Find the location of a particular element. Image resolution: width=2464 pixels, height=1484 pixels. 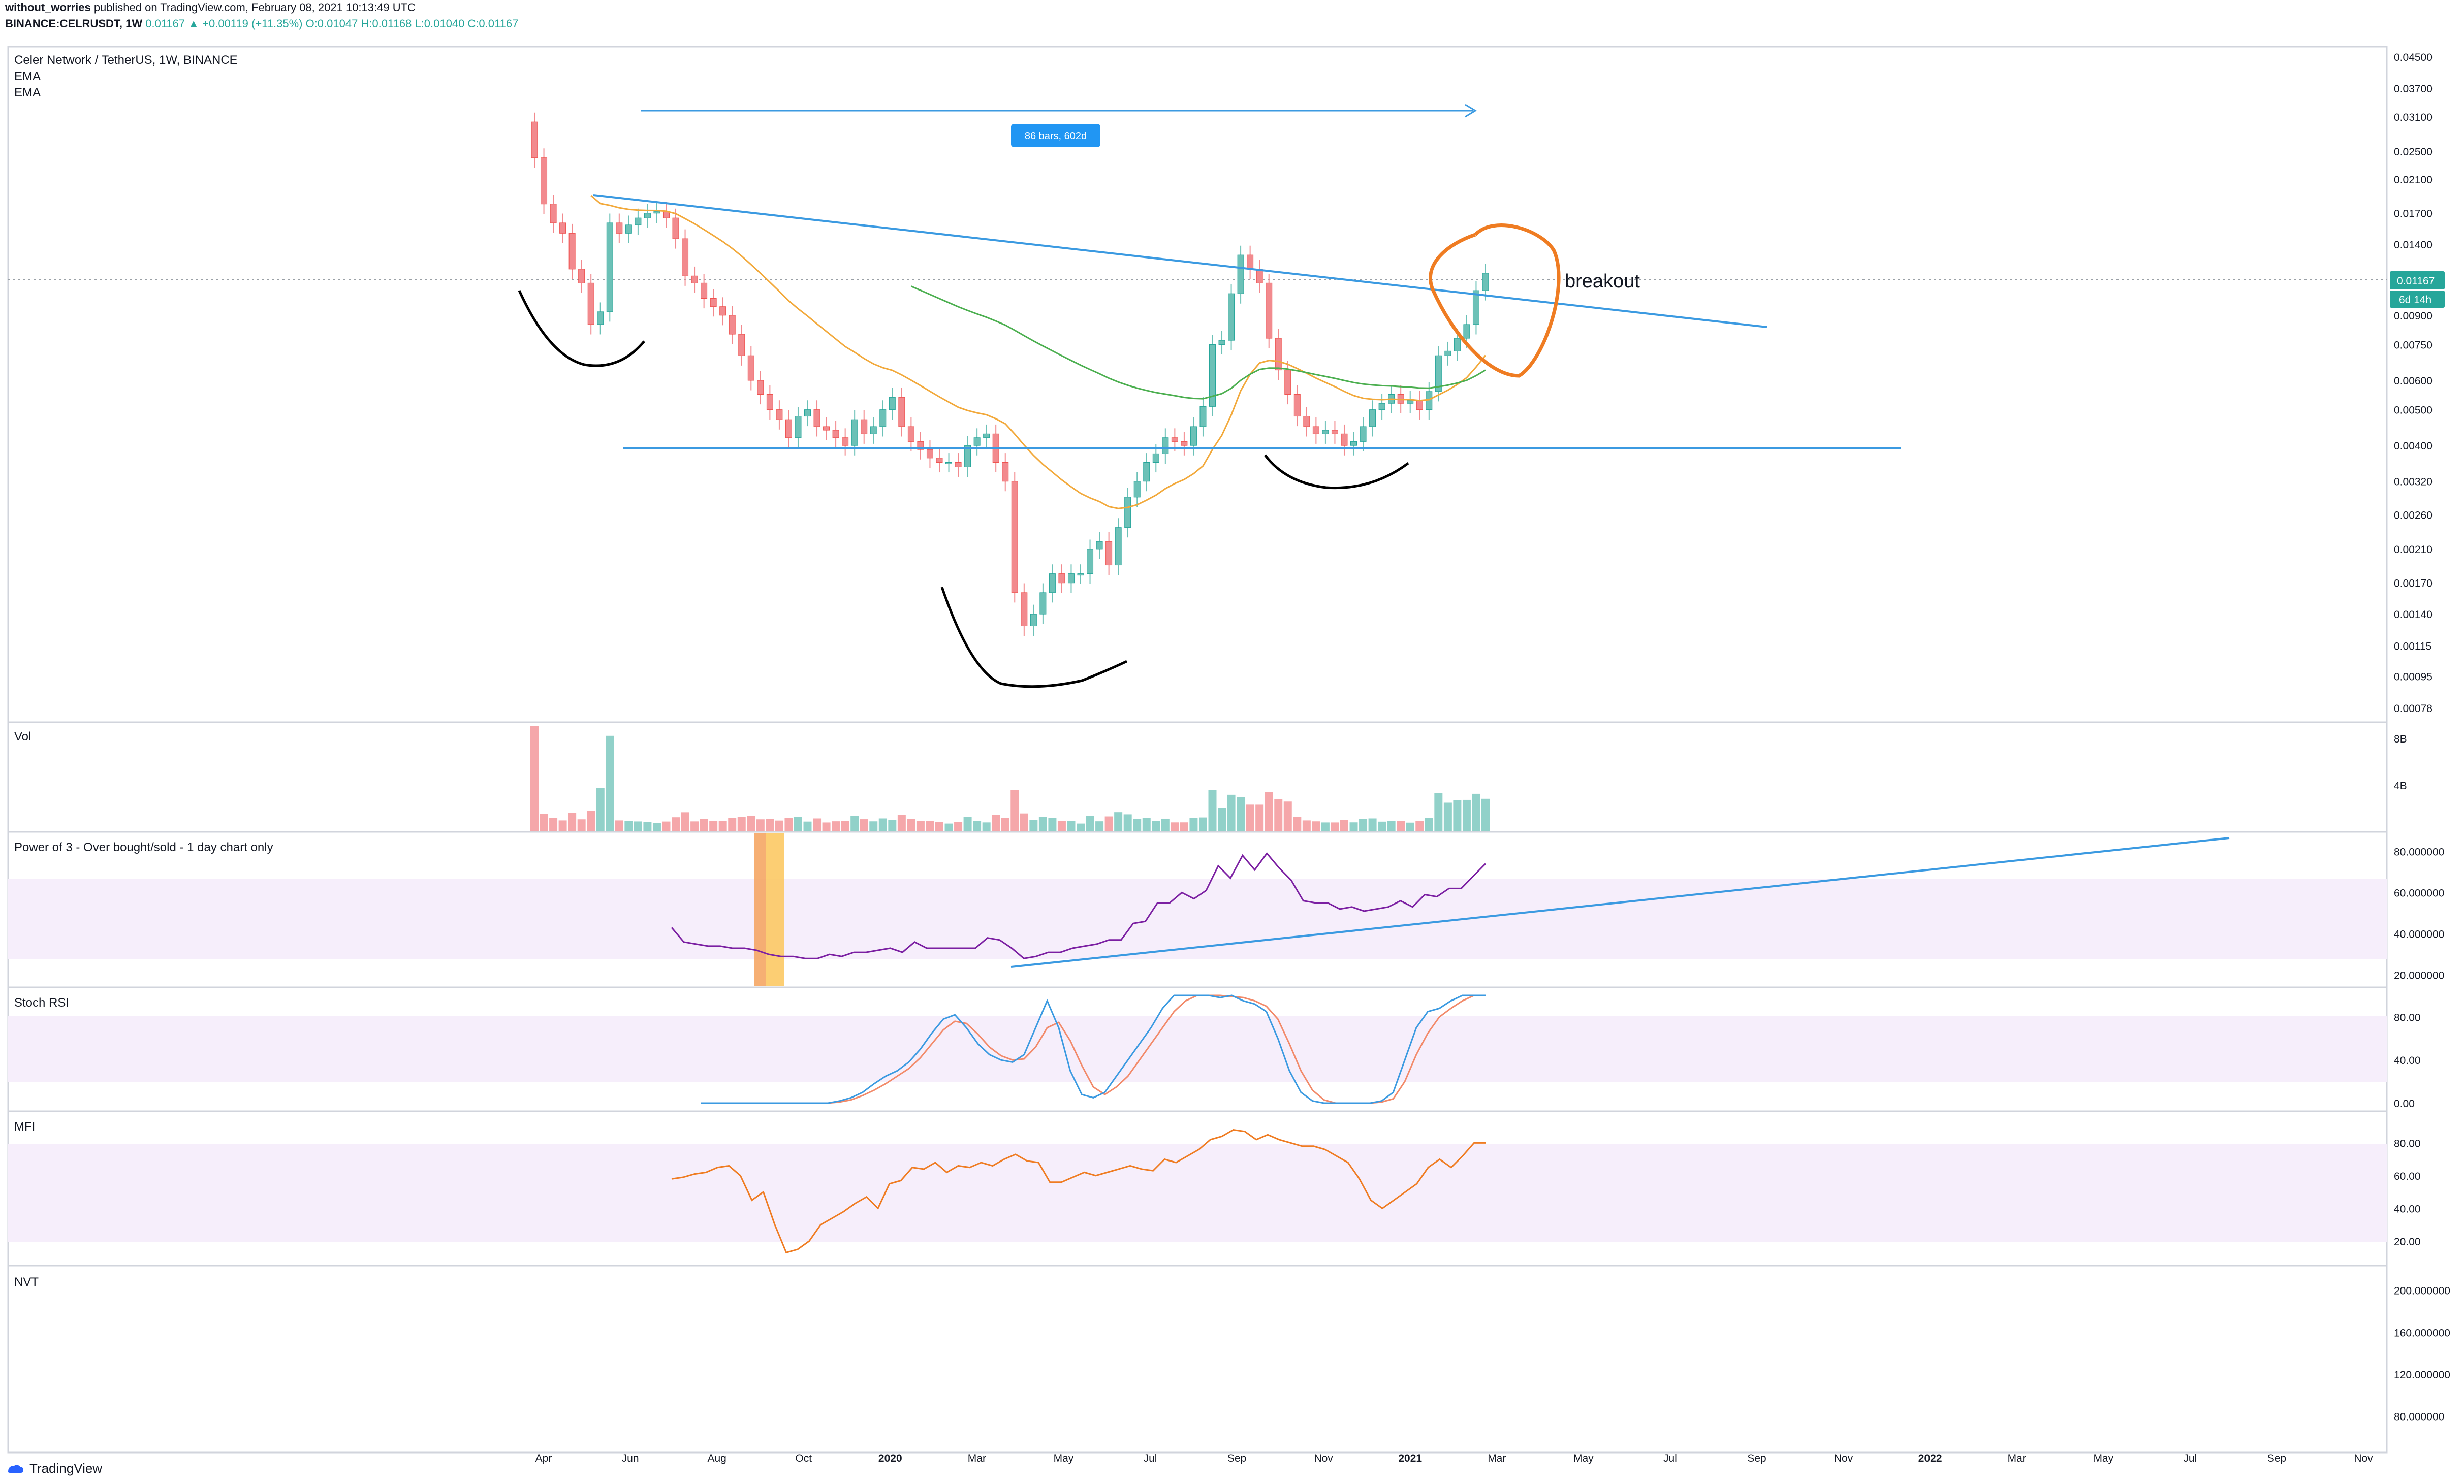

price-tick-label: 0.00260 is located at coordinates (2413, 515).